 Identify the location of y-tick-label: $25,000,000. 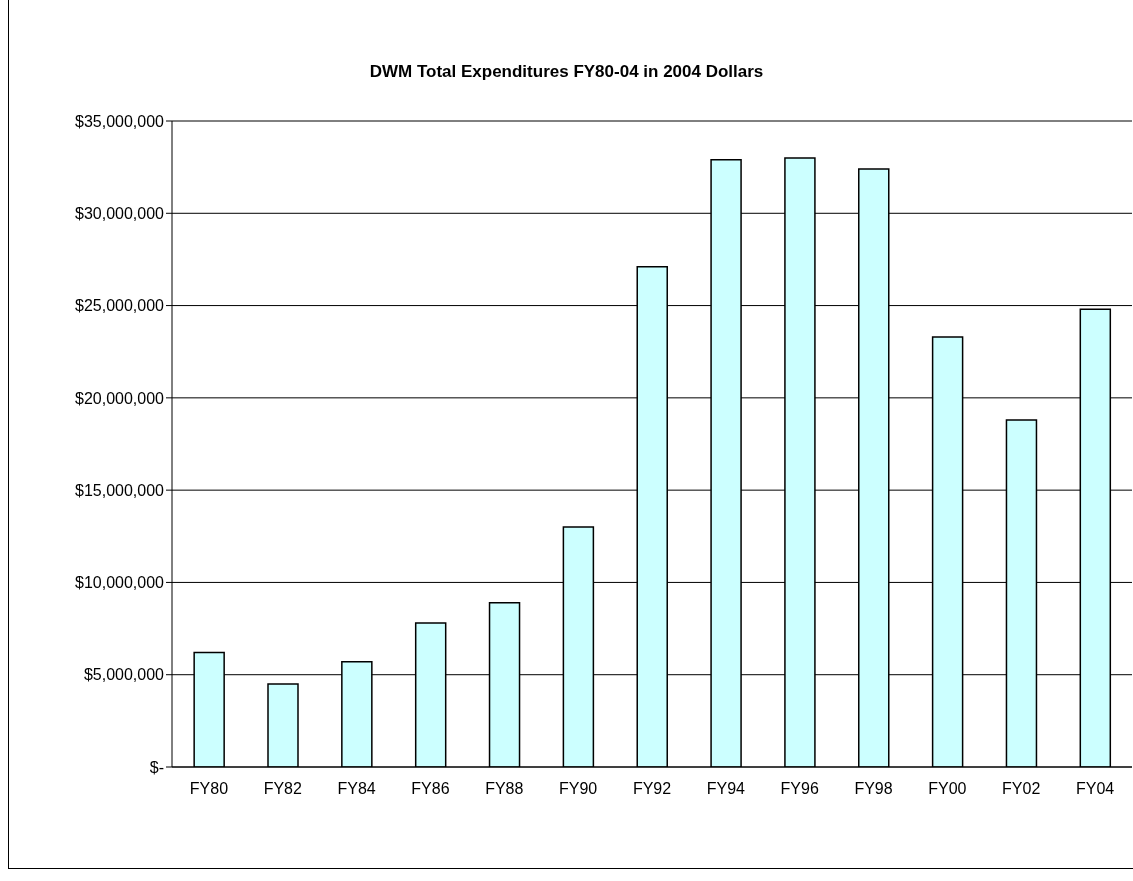
(120, 306).